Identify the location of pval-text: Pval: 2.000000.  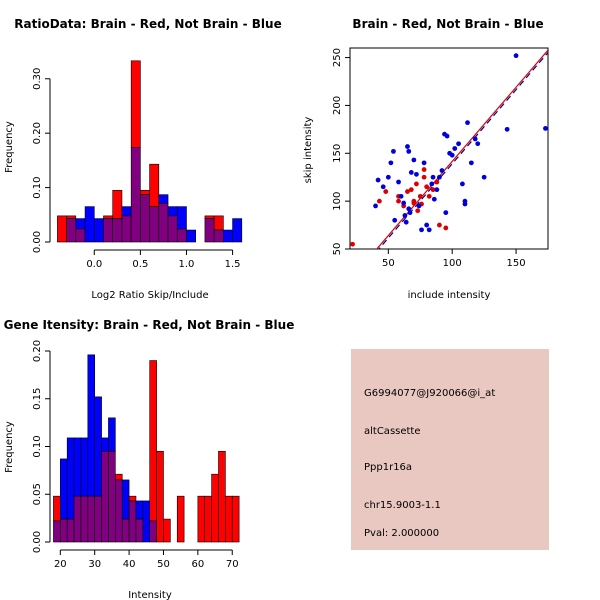
(401, 533).